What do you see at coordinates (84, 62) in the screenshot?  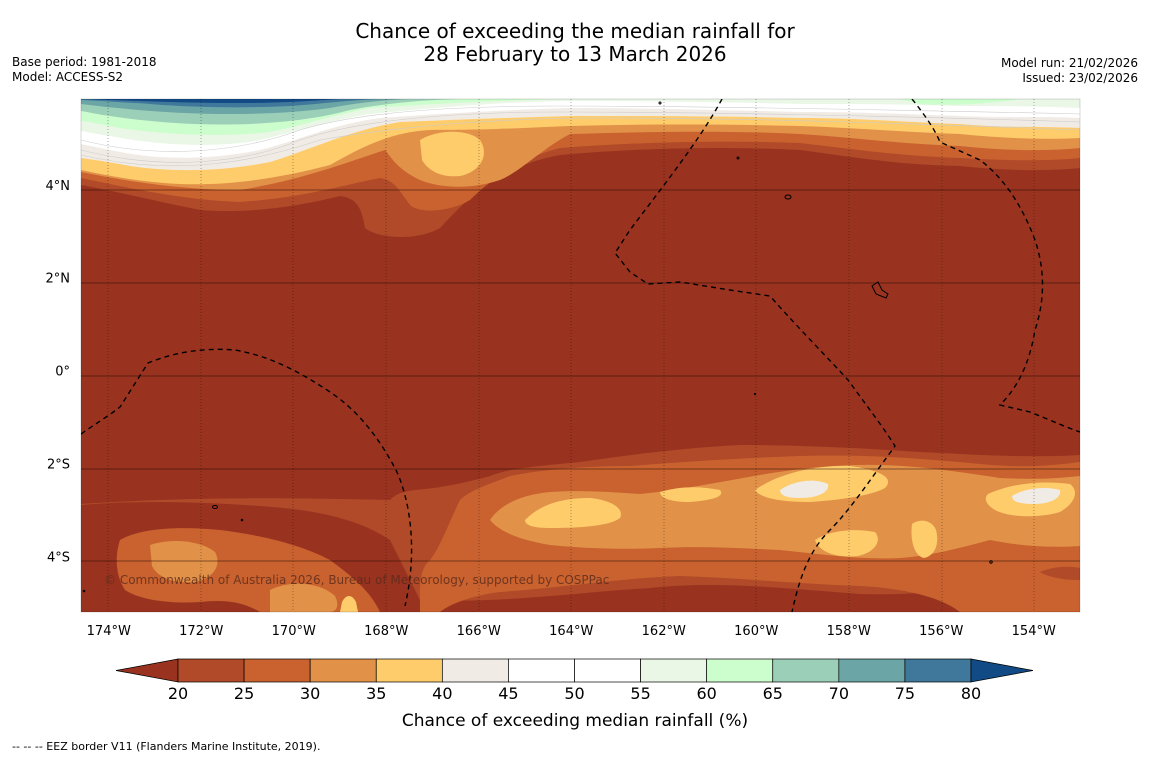 I see `base-period-text: Base period: 1981-2018` at bounding box center [84, 62].